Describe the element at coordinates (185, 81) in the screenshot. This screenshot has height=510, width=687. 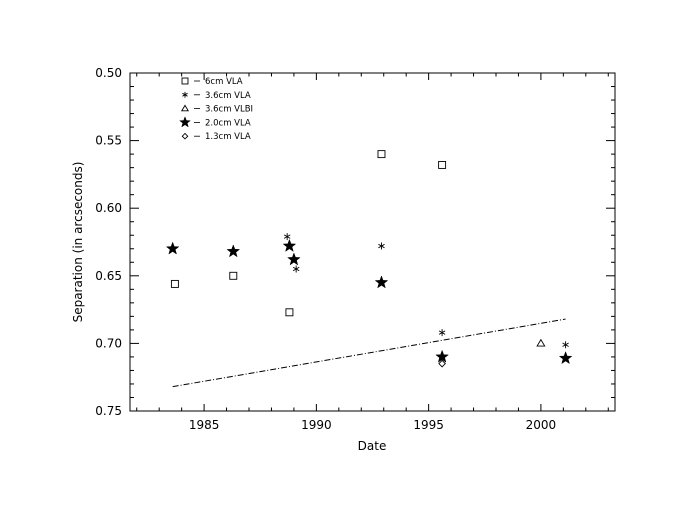
I see `legend-marker-square` at that location.